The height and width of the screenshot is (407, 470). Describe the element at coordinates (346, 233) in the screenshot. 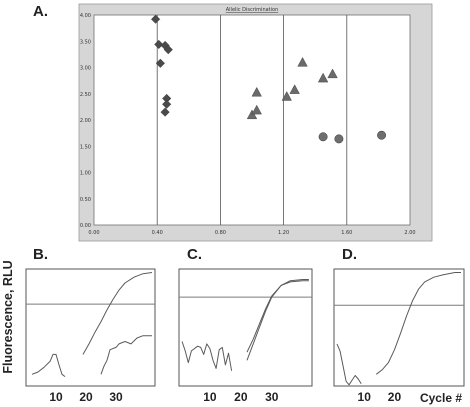

I see `scatter-x-tick-label: 1.60` at that location.